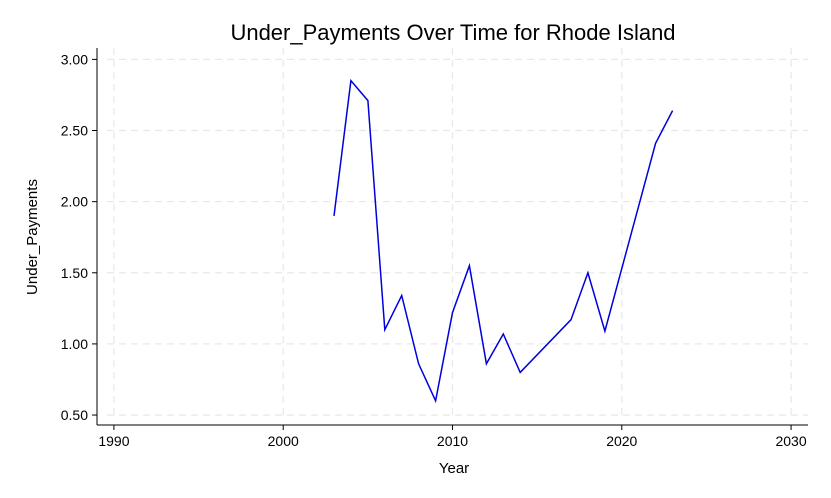 Image resolution: width=831 pixels, height=498 pixels. What do you see at coordinates (74, 59) in the screenshot?
I see `y-tick-label-5: 3.00` at bounding box center [74, 59].